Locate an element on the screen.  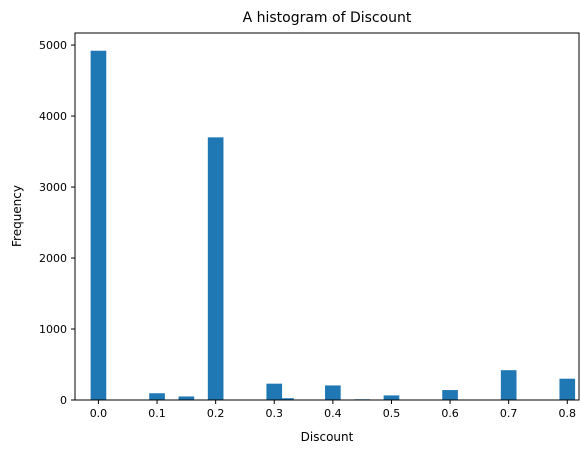
y-tick-label-3: 3000 is located at coordinates (53, 187).